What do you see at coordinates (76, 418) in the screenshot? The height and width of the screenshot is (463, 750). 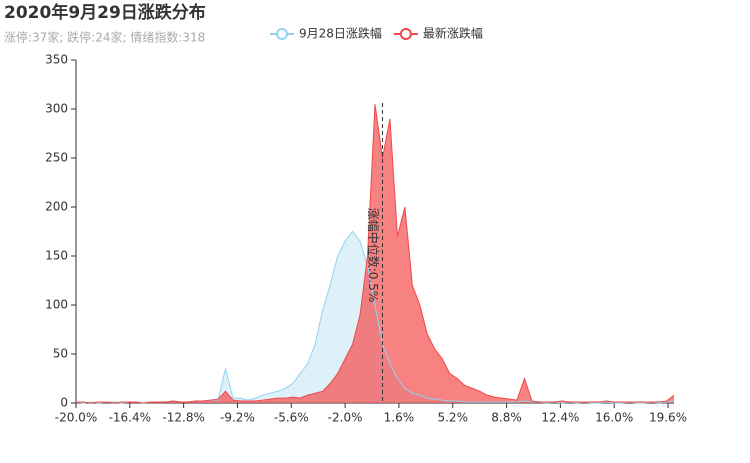 I see `x-tick-label: -20.0%` at bounding box center [76, 418].